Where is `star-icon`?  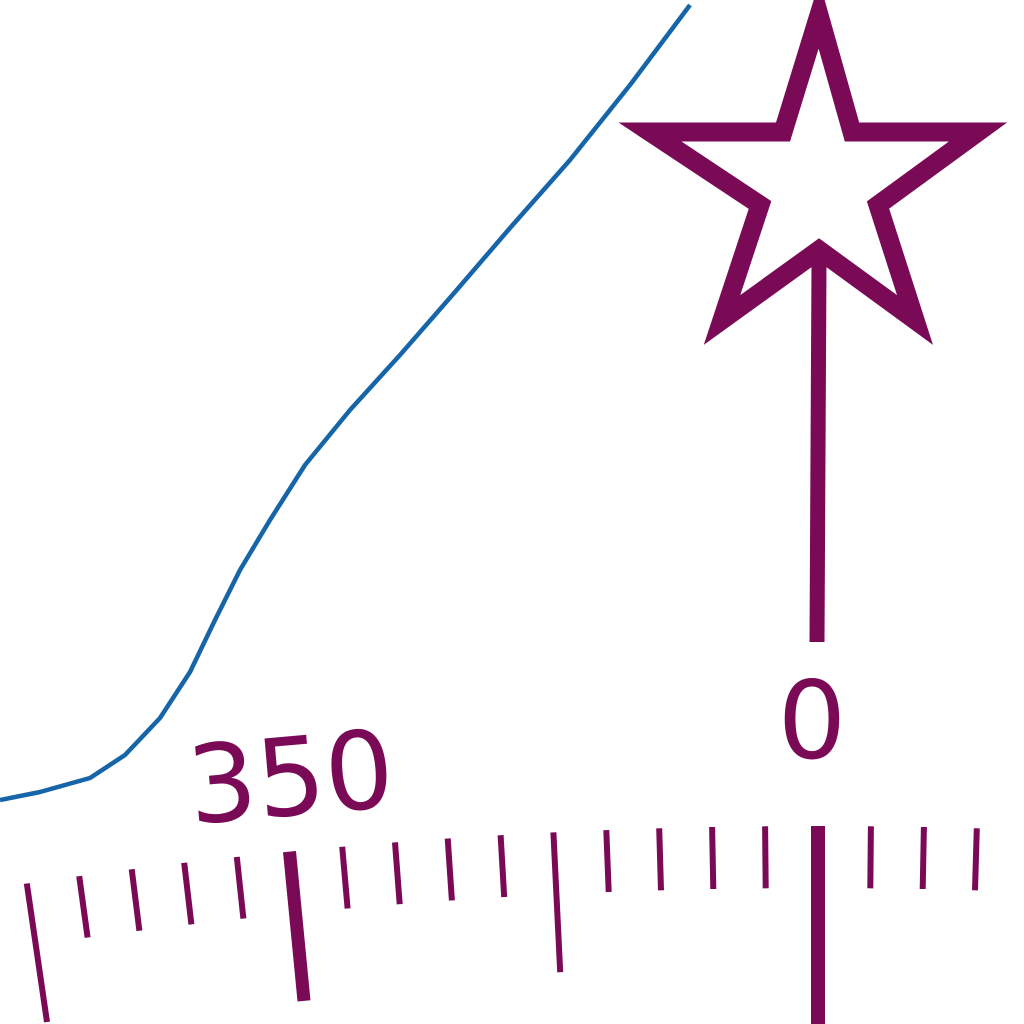
star-icon is located at coordinates (813, 172).